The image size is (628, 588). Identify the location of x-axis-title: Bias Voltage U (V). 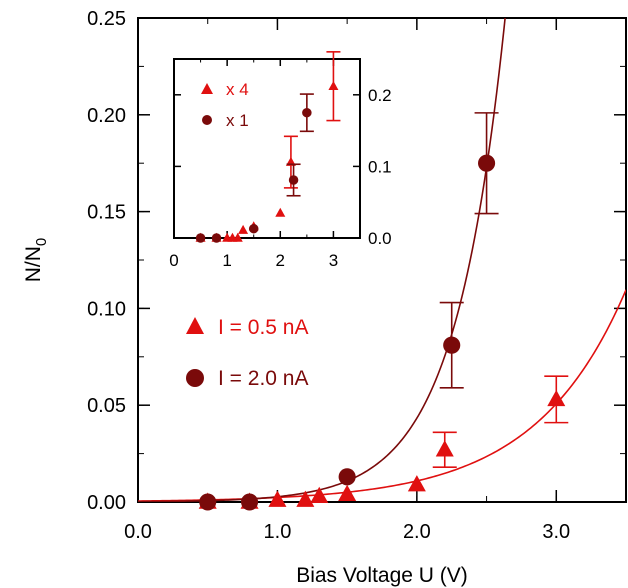
(382, 575).